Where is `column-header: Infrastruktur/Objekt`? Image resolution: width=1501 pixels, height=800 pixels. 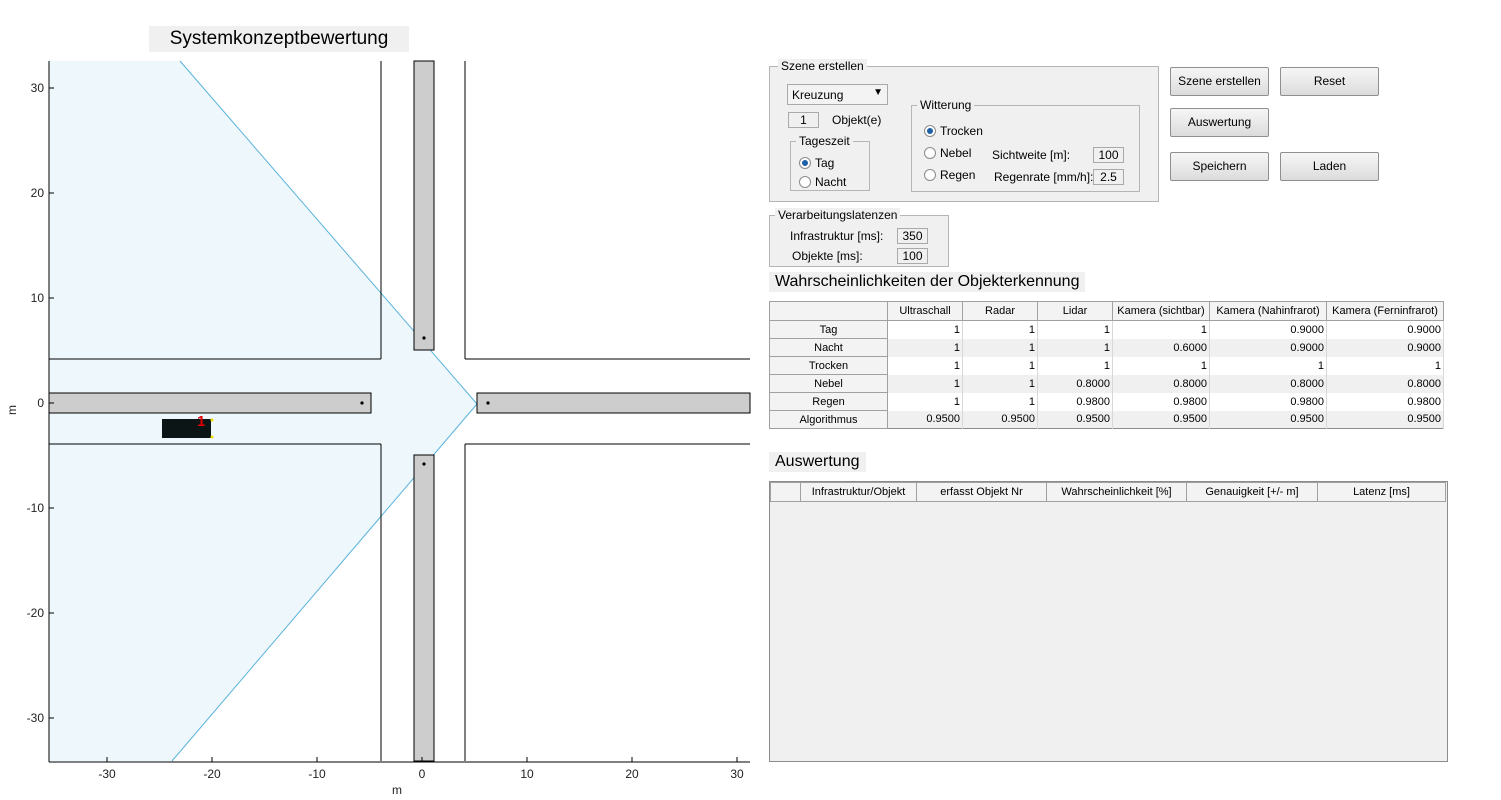 column-header: Infrastruktur/Objekt is located at coordinates (858, 492).